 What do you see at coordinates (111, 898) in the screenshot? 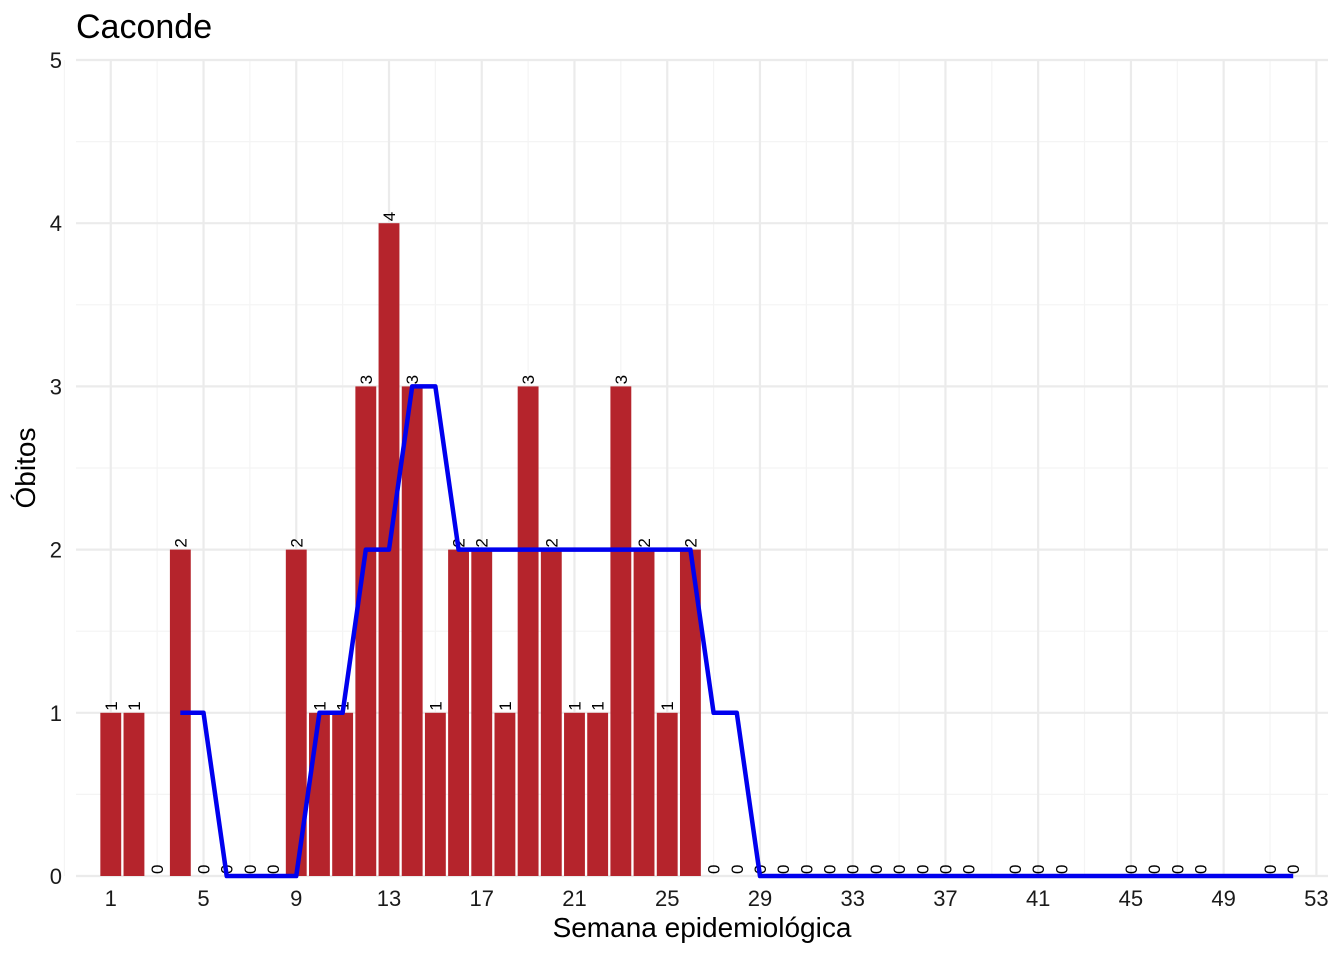
I see `x-tick-label: 1` at bounding box center [111, 898].